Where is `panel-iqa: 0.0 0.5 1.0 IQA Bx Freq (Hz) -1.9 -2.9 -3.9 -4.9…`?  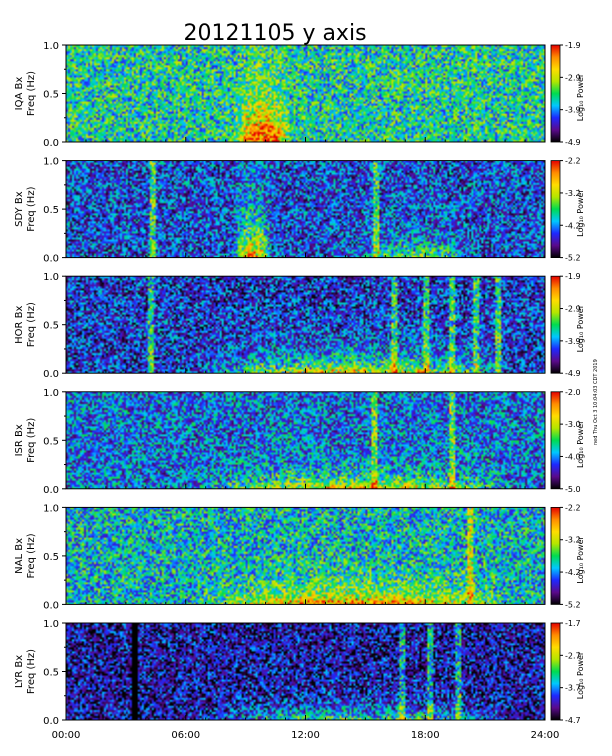 panel-iqa: 0.0 0.5 1.0 IQA Bx Freq (Hz) -1.9 -2.9 -3.9 -4.9… is located at coordinates (299, 95).